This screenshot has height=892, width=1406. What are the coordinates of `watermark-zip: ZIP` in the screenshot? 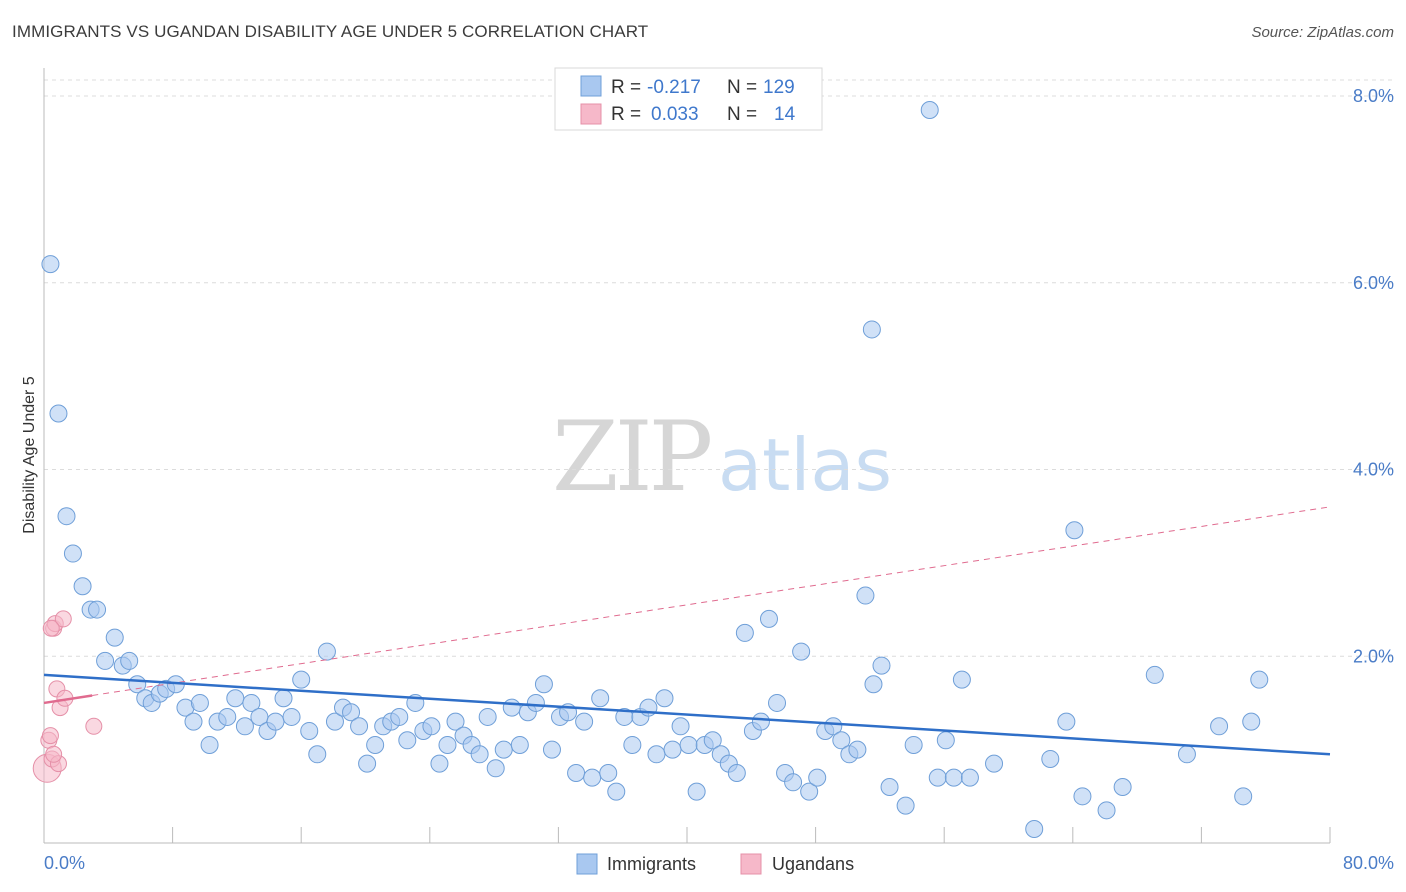 It's located at (631, 457).